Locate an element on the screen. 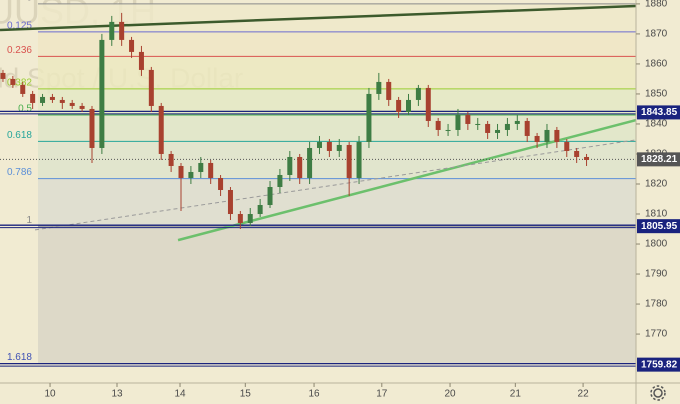 The height and width of the screenshot is (404, 680). x-tick-label: 13 is located at coordinates (117, 394).